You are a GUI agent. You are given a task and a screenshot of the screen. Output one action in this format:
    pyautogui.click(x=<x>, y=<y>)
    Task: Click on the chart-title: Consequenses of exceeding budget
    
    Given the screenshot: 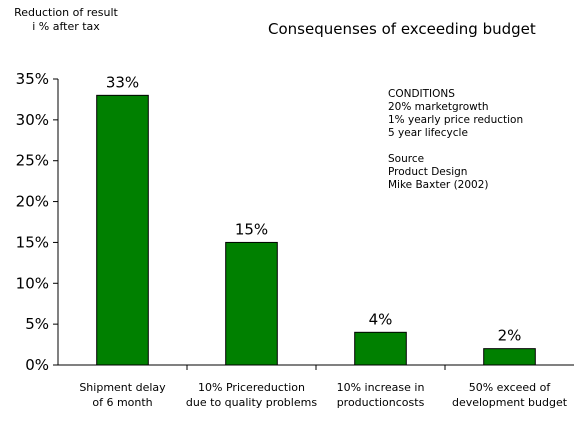 What is the action you would take?
    pyautogui.click(x=402, y=29)
    